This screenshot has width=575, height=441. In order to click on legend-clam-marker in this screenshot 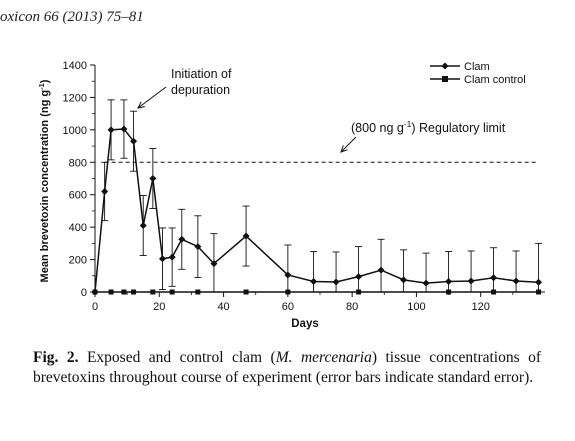, I will do `click(445, 66)`.